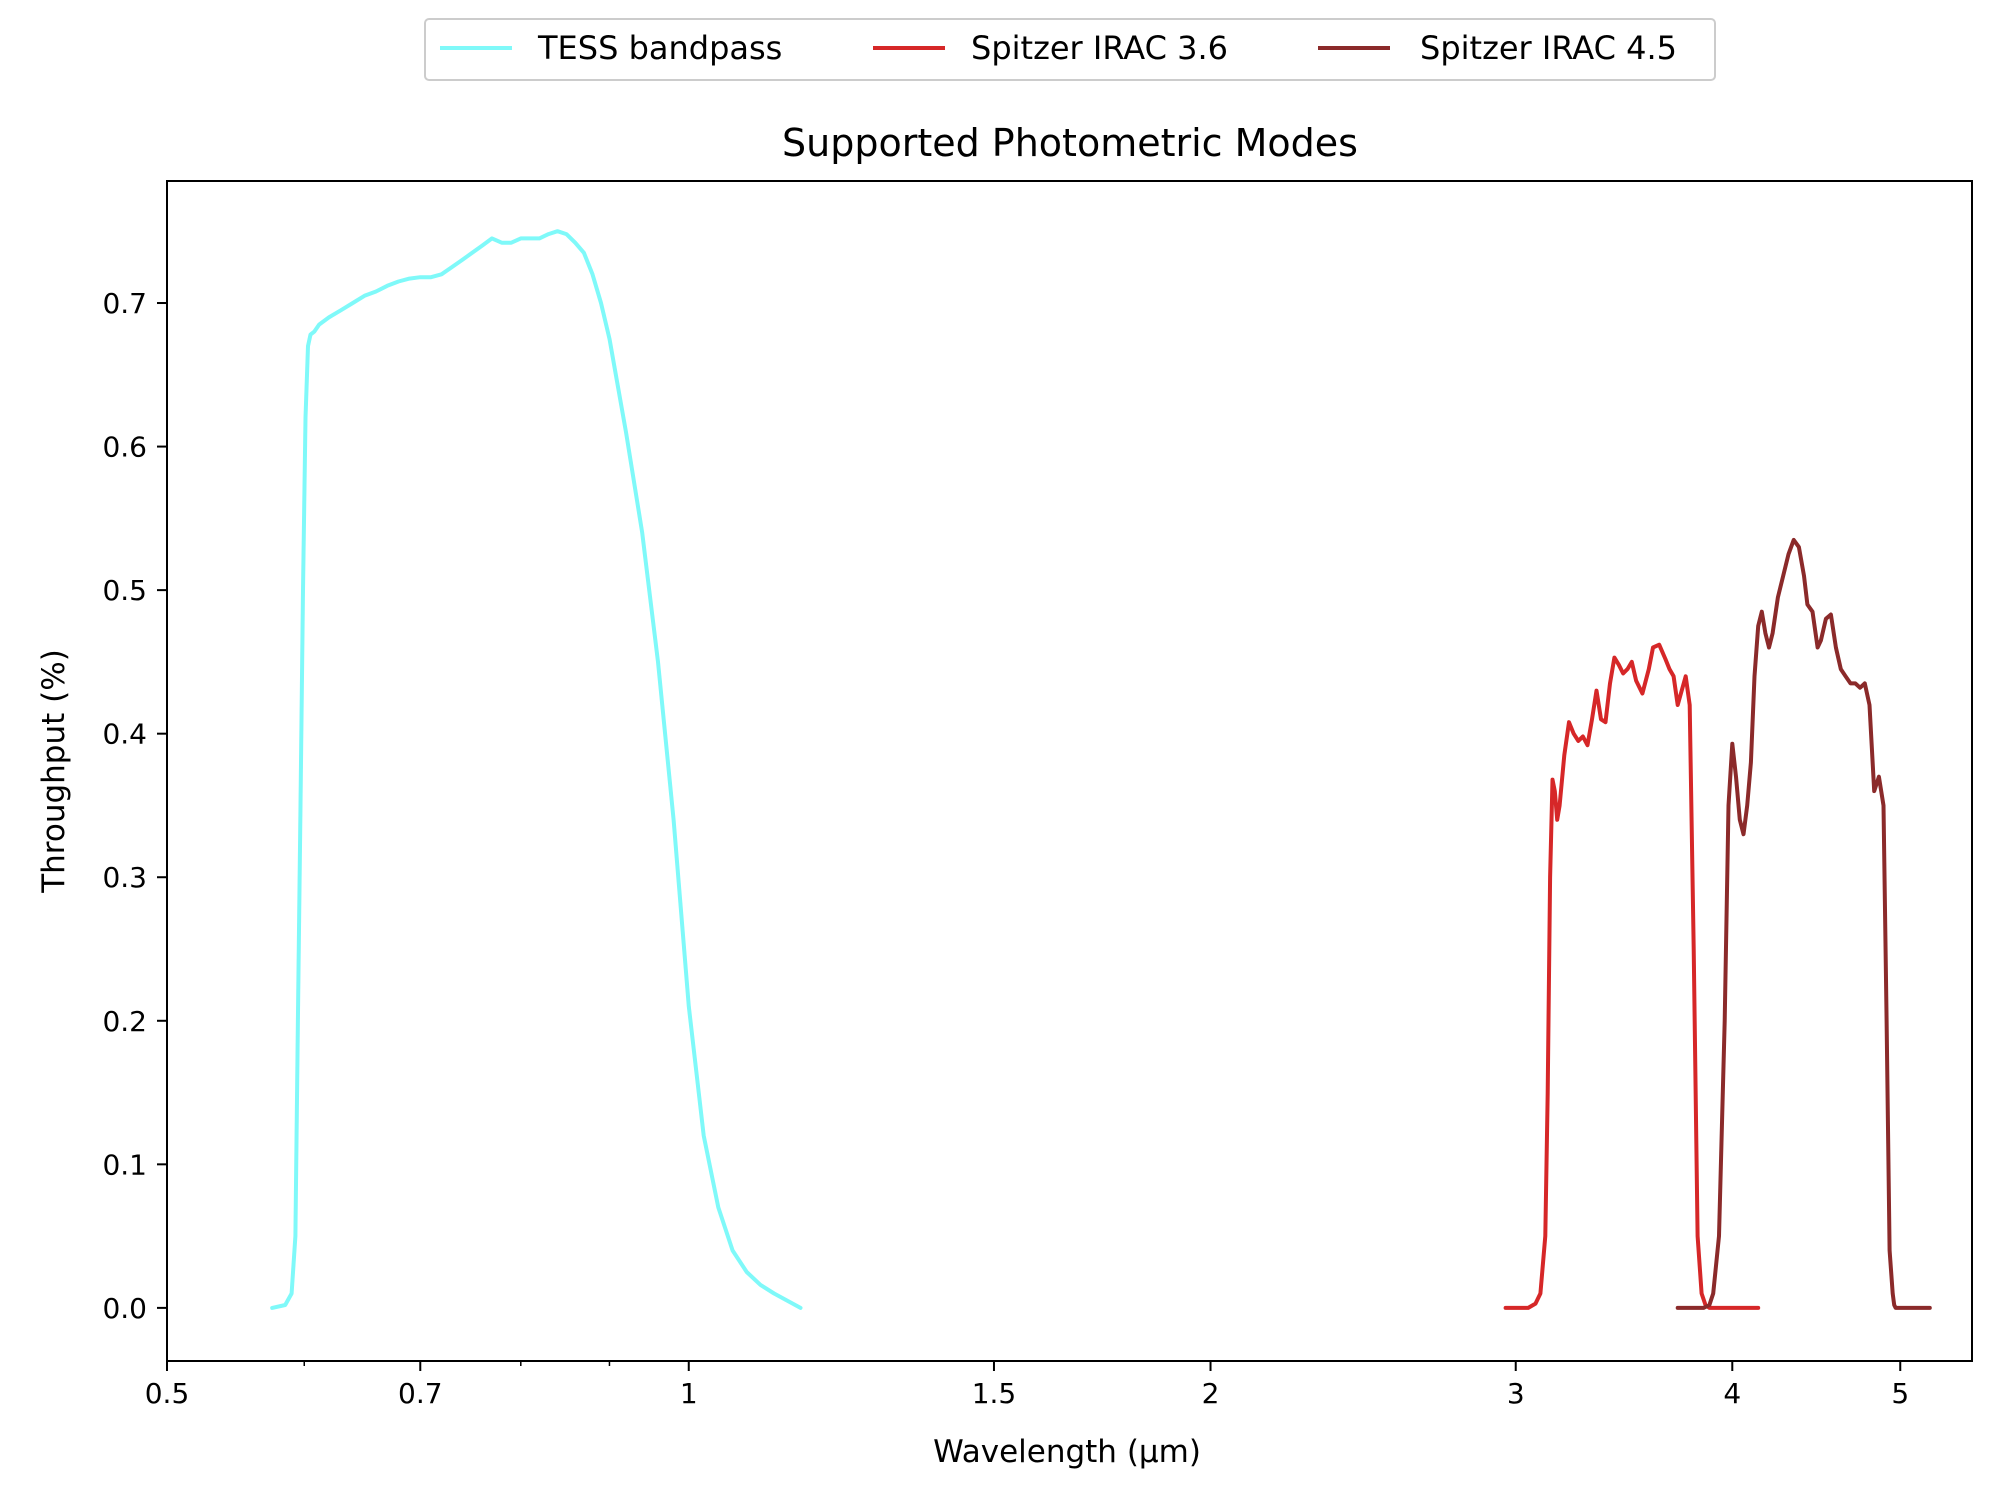 The width and height of the screenshot is (2000, 1500). What do you see at coordinates (124, 590) in the screenshot?
I see `y-tick-label: 0.5` at bounding box center [124, 590].